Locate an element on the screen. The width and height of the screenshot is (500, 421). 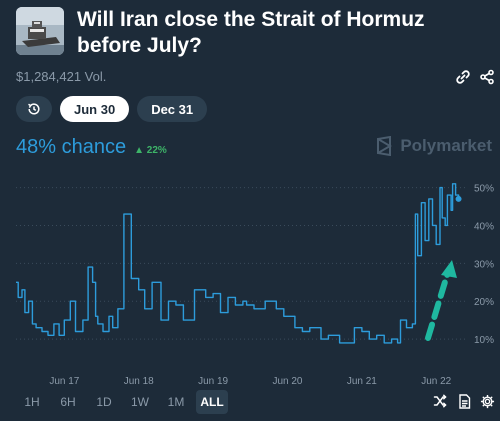
y-tick-label: 50% is located at coordinates (484, 189).